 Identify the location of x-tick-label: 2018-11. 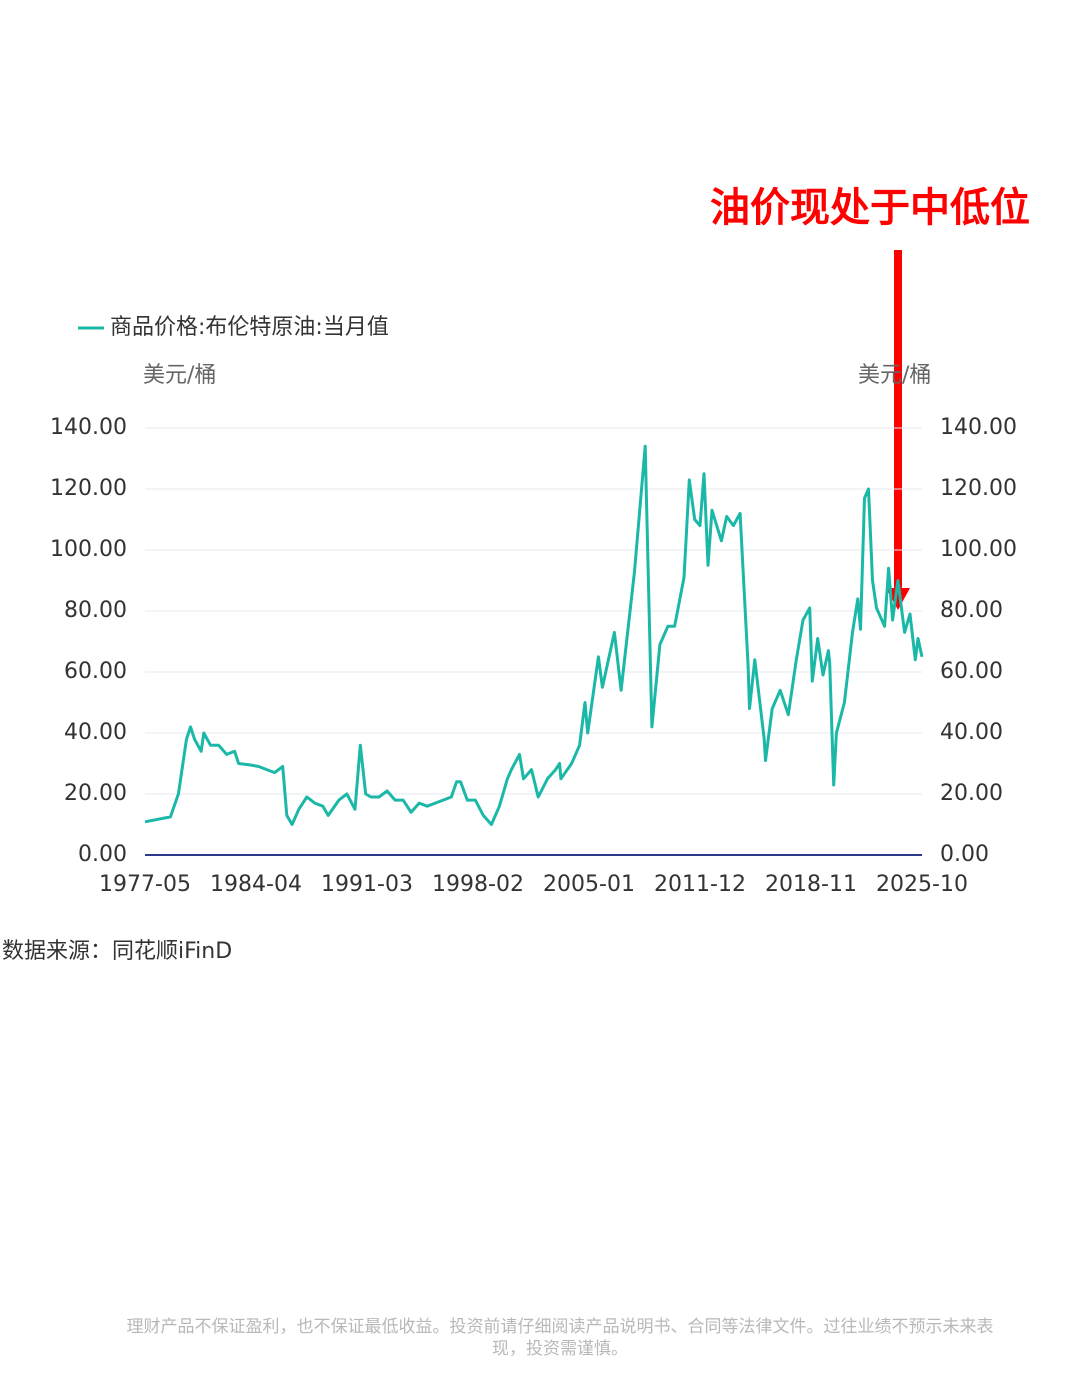
(811, 884).